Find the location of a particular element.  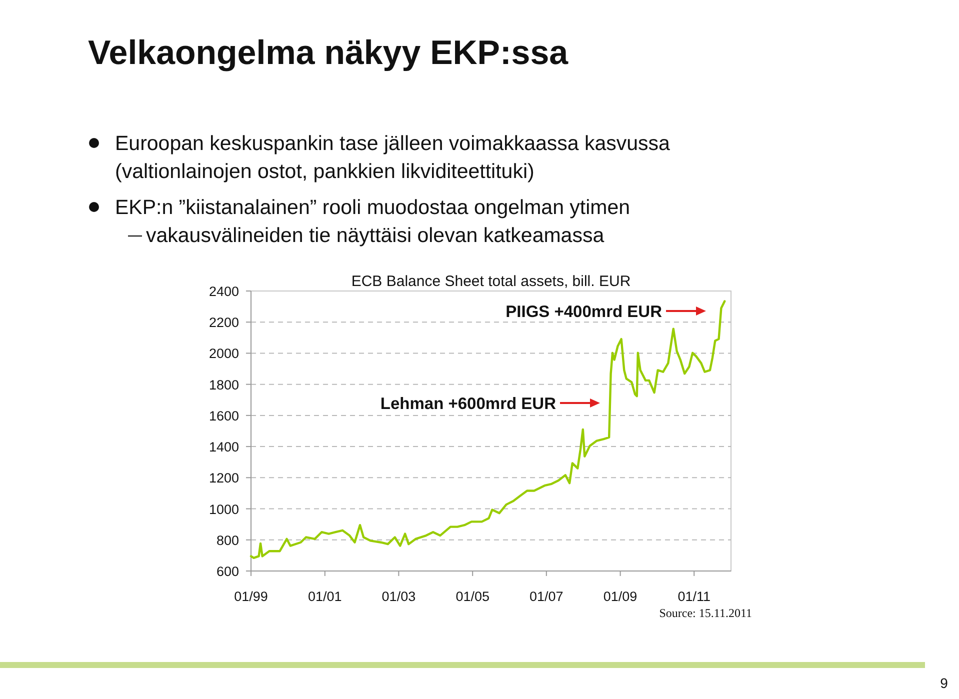

y-tick-label: 2000 is located at coordinates (223, 354).